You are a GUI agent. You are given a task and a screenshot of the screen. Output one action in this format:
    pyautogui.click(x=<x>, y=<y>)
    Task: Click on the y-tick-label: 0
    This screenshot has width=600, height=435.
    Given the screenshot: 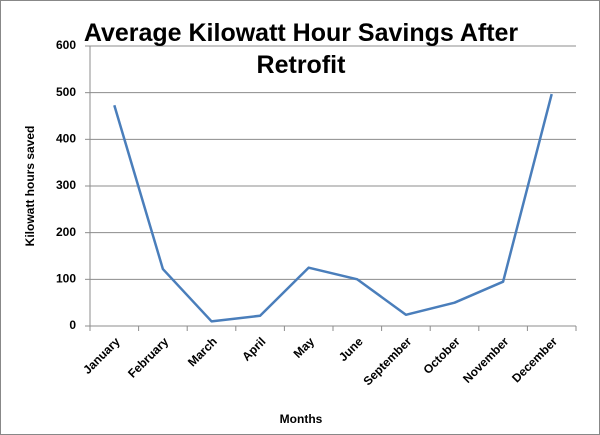 What is the action you would take?
    pyautogui.click(x=72, y=325)
    